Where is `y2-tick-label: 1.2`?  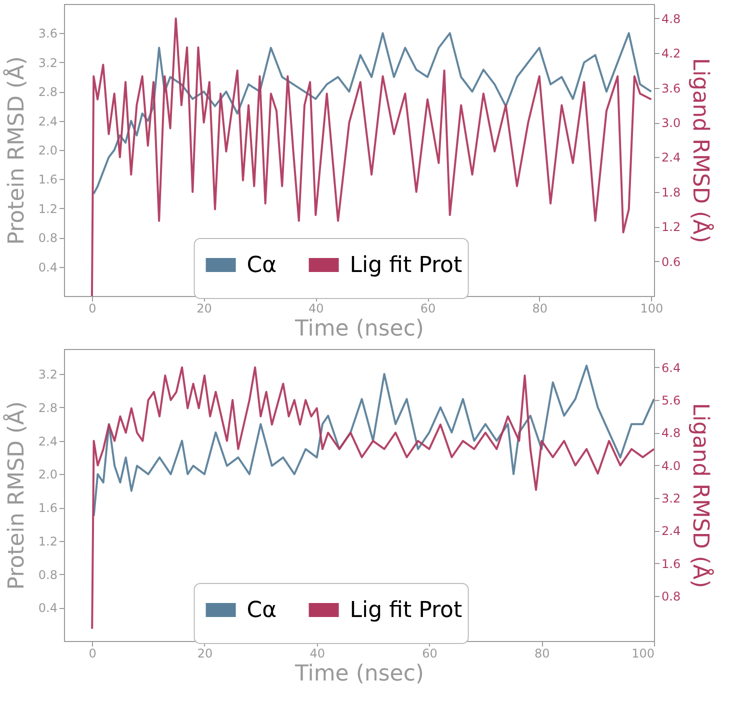 y2-tick-label: 1.2 is located at coordinates (671, 227).